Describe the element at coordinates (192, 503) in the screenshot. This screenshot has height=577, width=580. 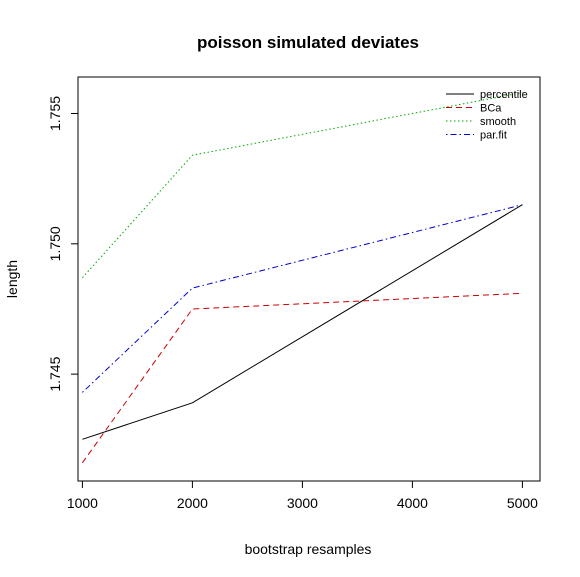
I see `x-tick-label: 2000` at that location.